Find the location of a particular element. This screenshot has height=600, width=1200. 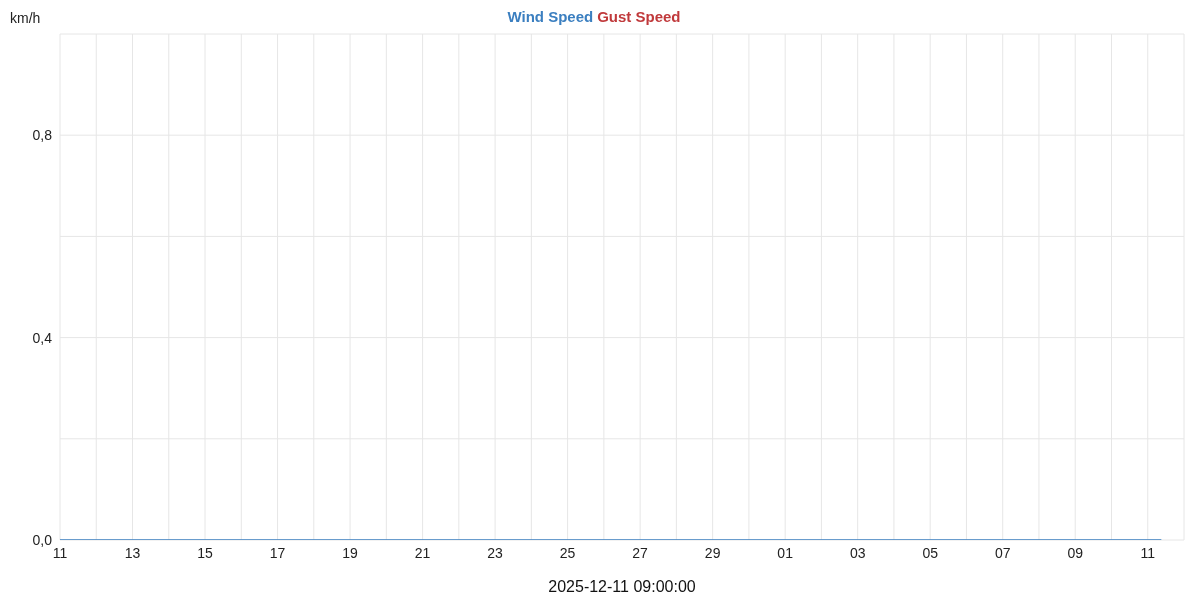

x-tick-label: 09 is located at coordinates (1075, 552).